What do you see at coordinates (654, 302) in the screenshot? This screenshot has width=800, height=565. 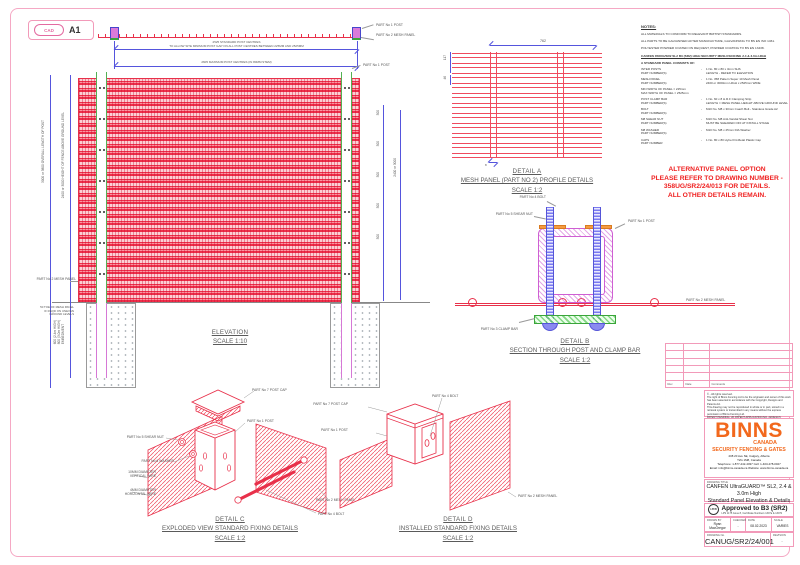 I see `detail-b-wire-ring` at bounding box center [654, 302].